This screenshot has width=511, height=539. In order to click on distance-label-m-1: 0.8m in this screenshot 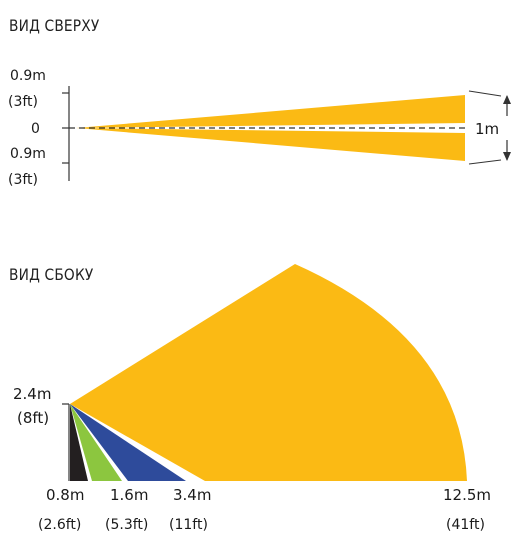, I will do `click(65, 495)`.